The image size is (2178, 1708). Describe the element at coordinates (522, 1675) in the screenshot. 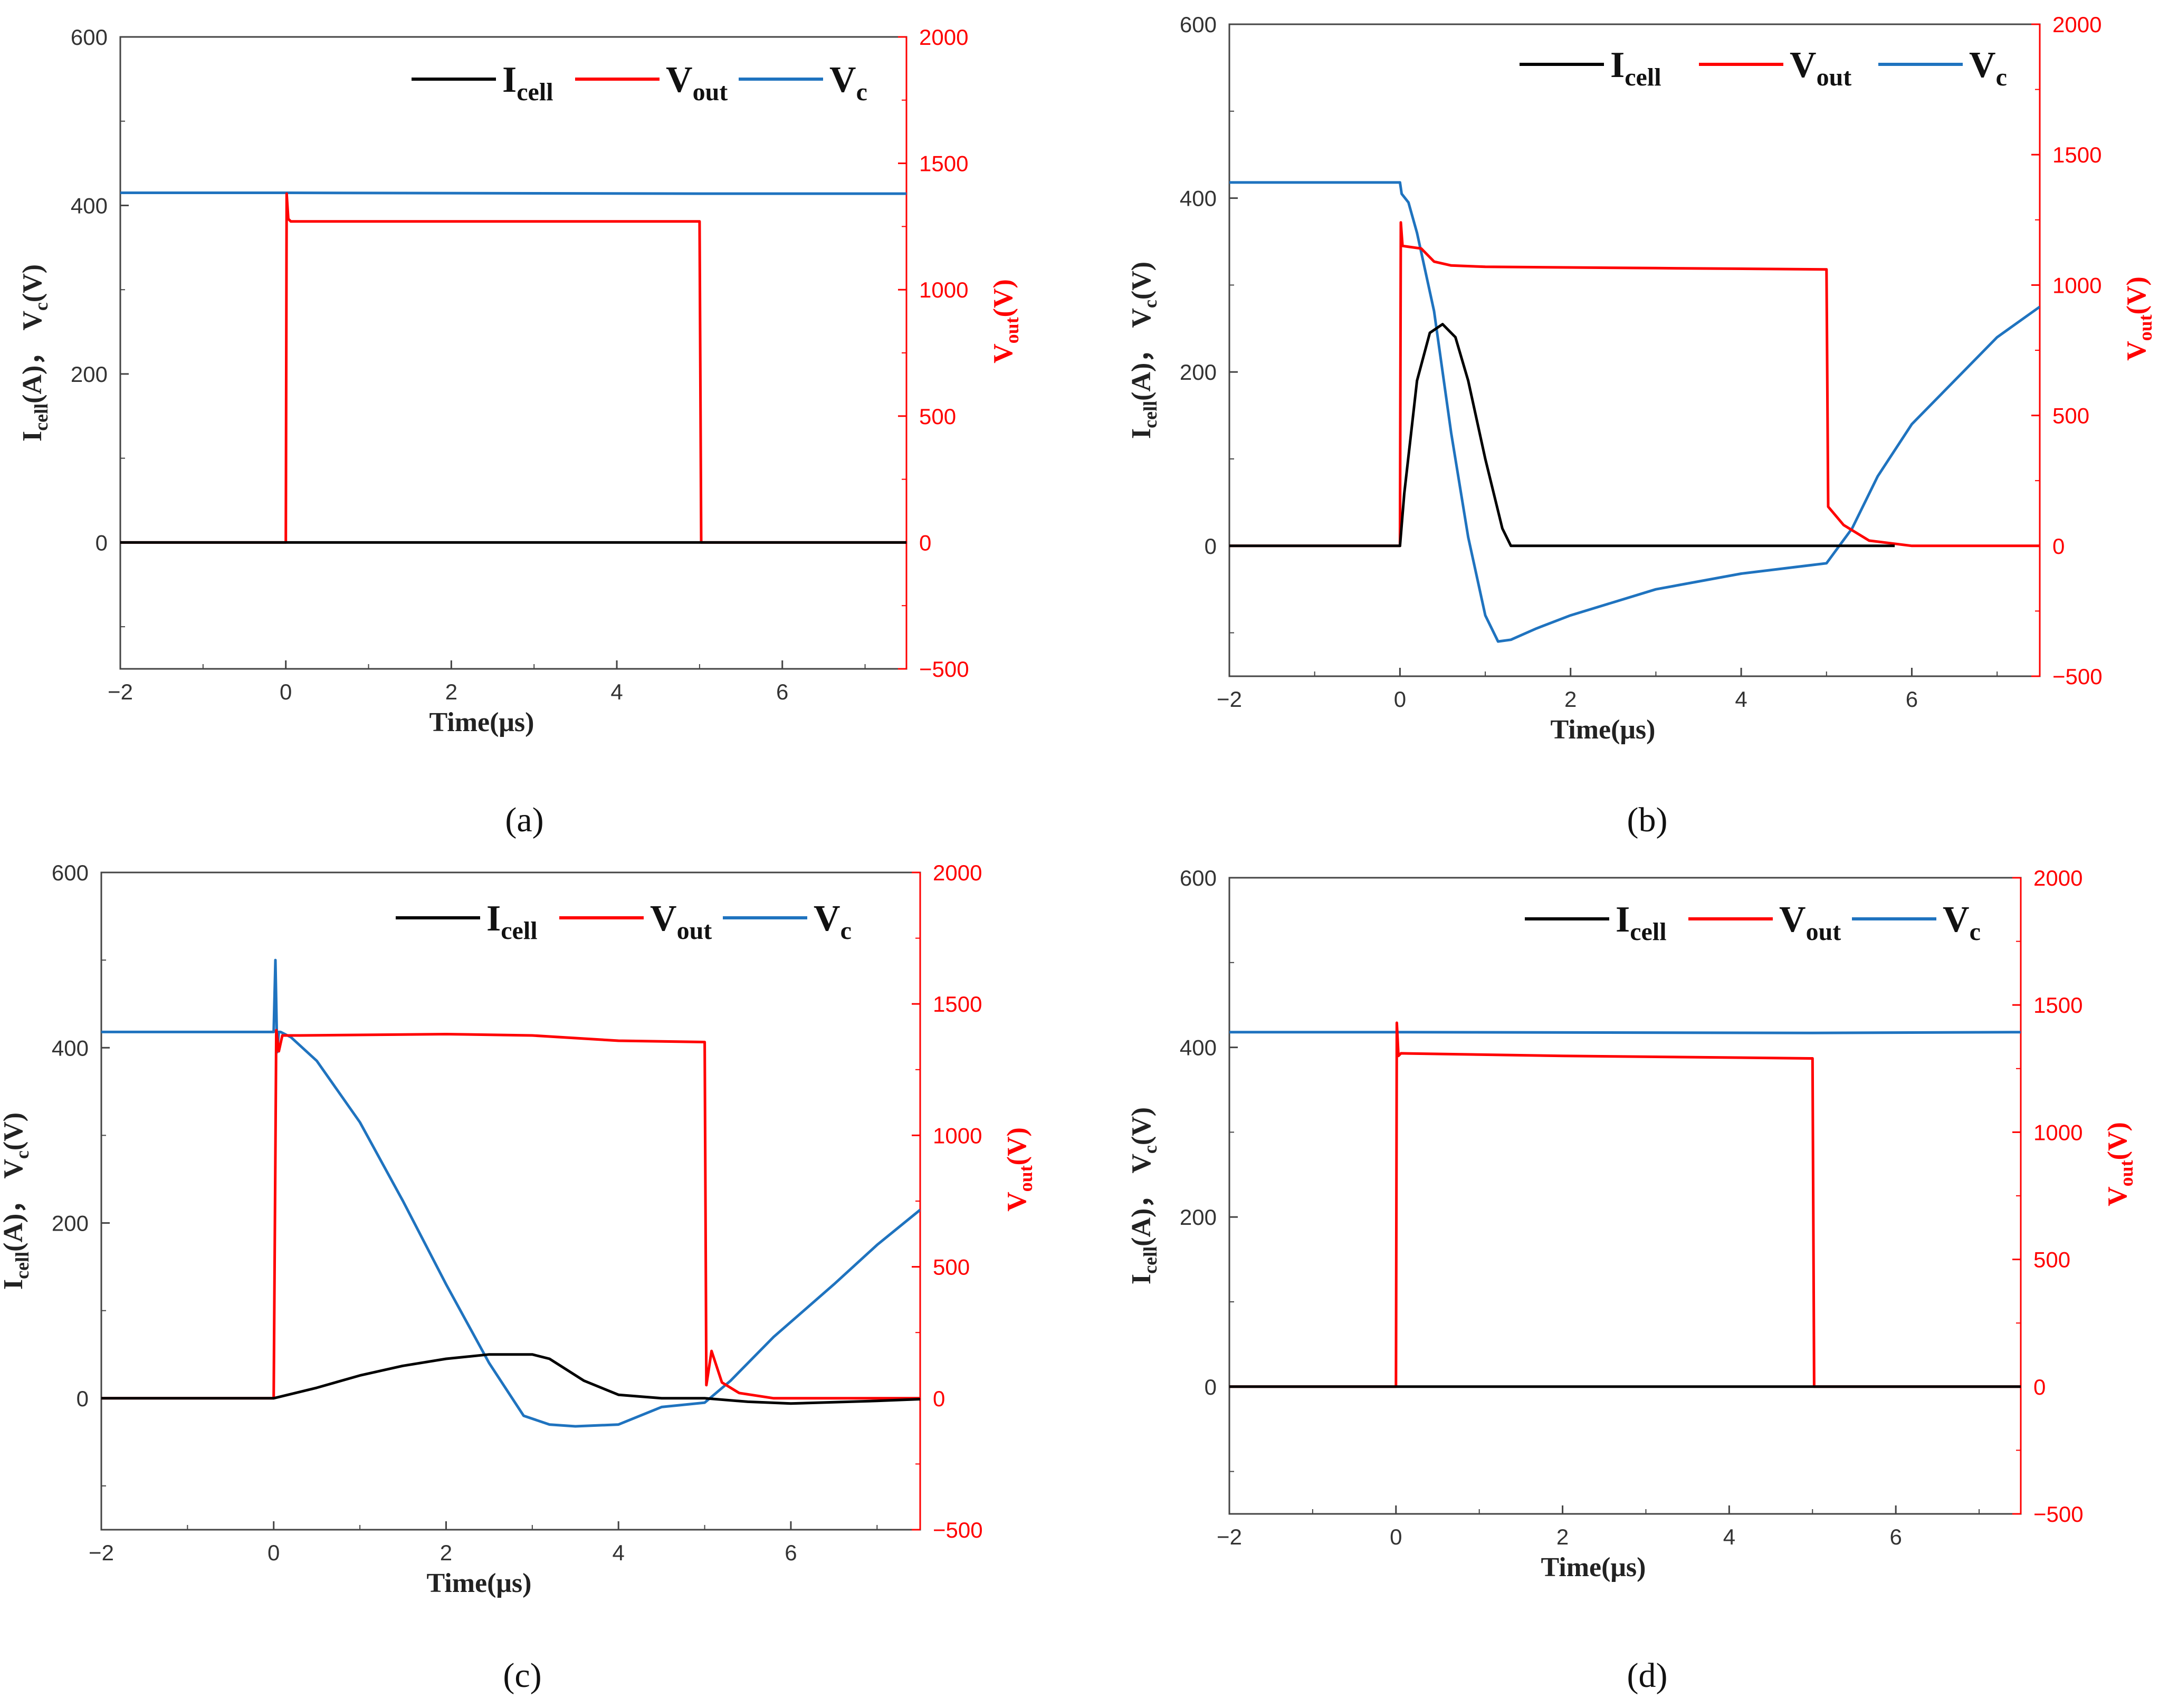

I see `panel-label: (c)` at that location.